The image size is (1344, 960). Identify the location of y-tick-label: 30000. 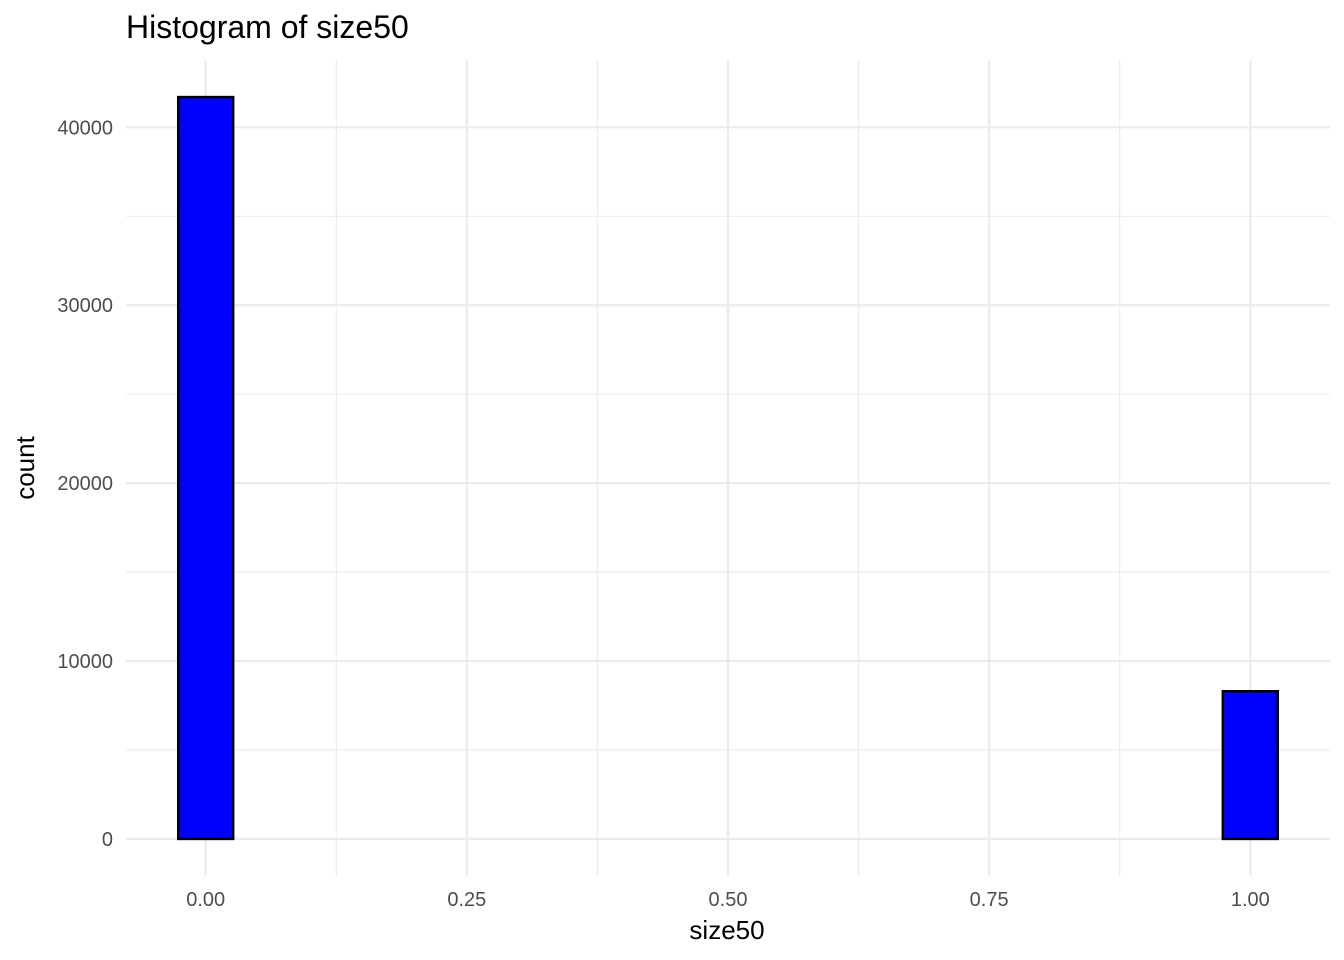
(85, 306).